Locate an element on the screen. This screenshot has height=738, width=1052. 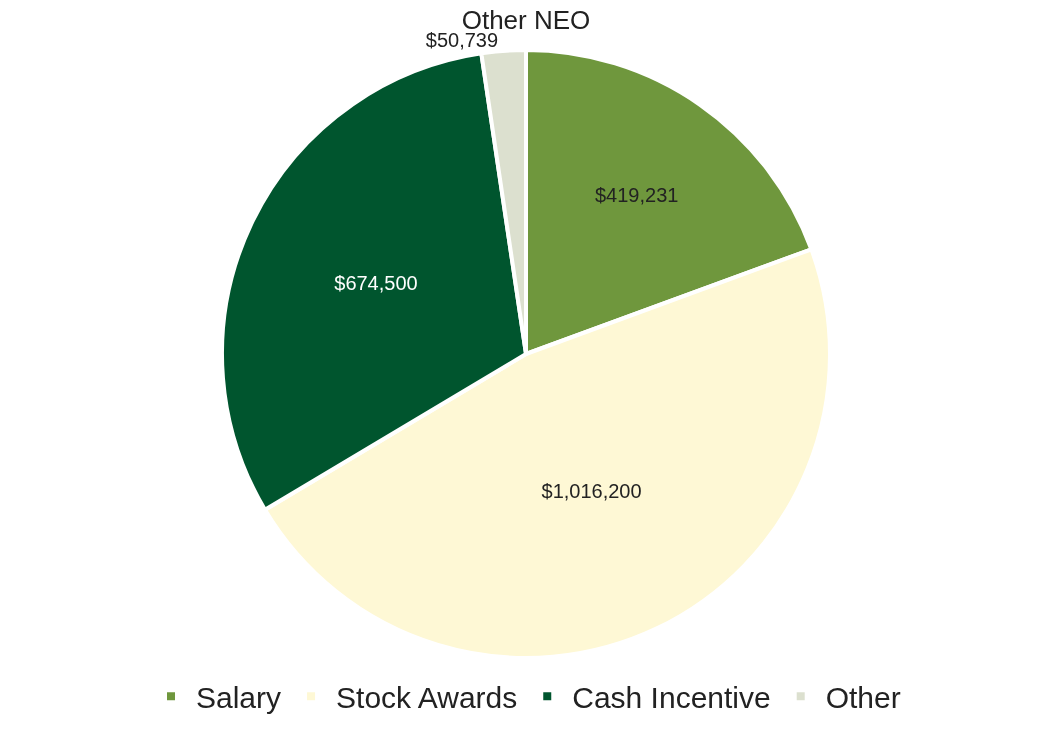
data-label: $674,500 is located at coordinates (376, 282).